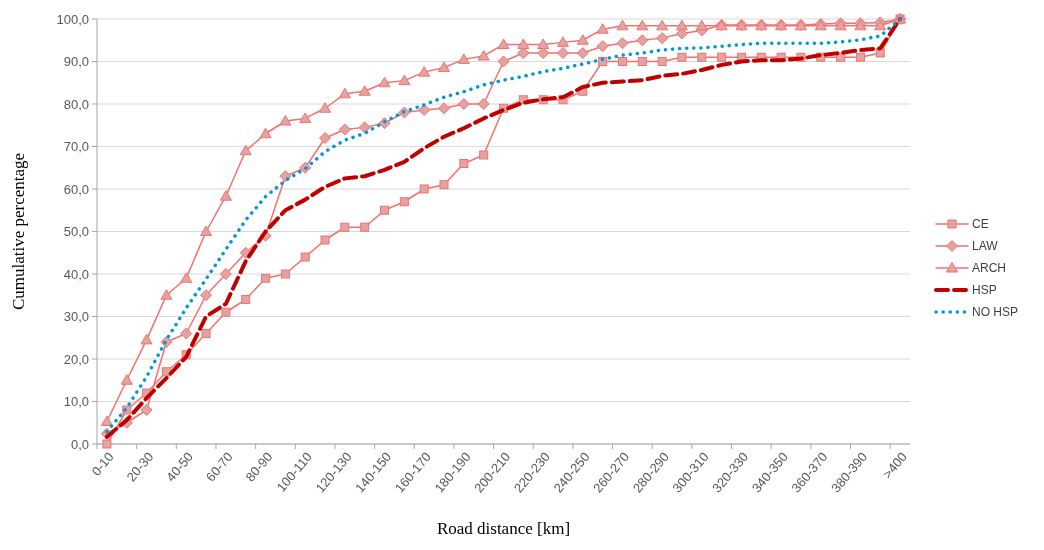 Image resolution: width=1044 pixels, height=550 pixels. I want to click on y-tick-label: 100,0, so click(72, 19).